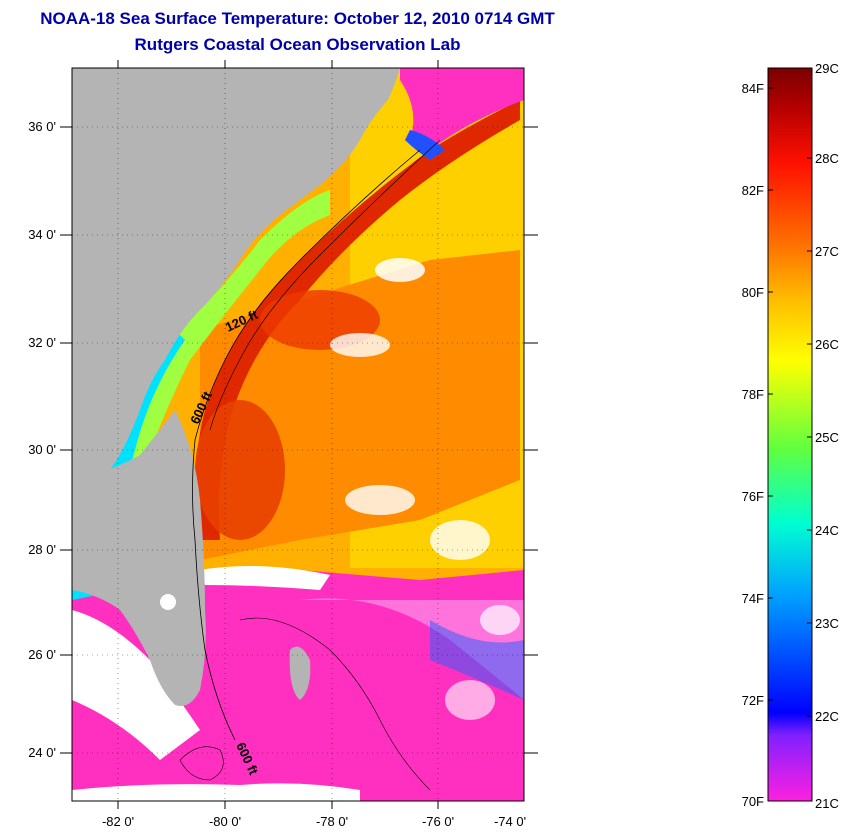 This screenshot has height=832, width=849. What do you see at coordinates (827, 344) in the screenshot?
I see `colorbar-label-26c: 26C` at bounding box center [827, 344].